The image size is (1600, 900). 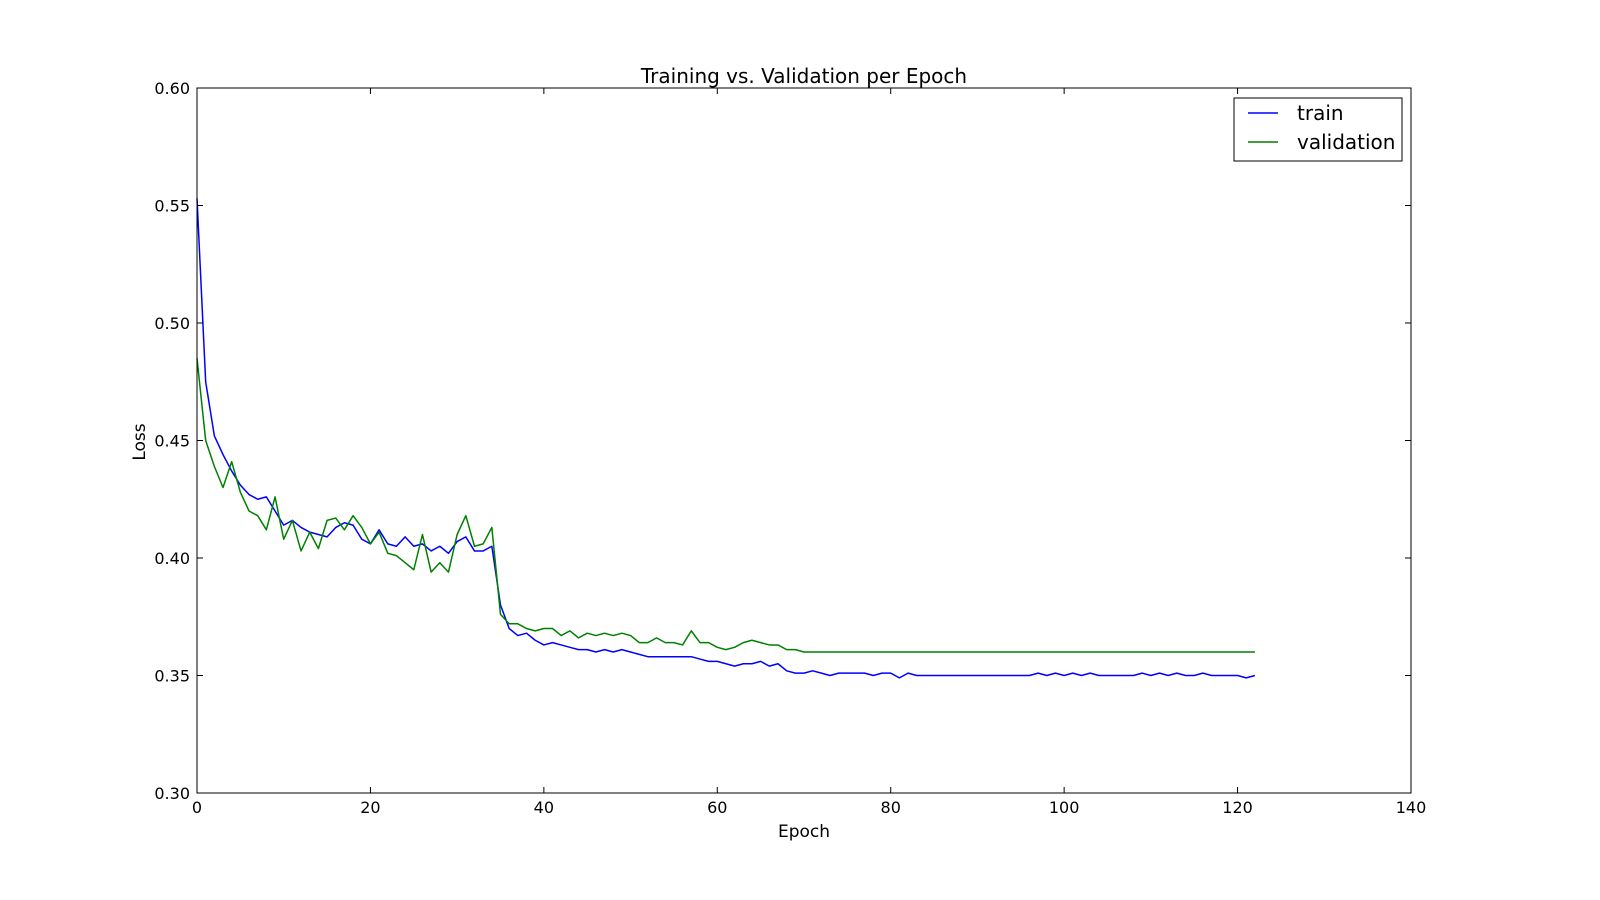 What do you see at coordinates (804, 832) in the screenshot?
I see `x-axis-title: Epoch` at bounding box center [804, 832].